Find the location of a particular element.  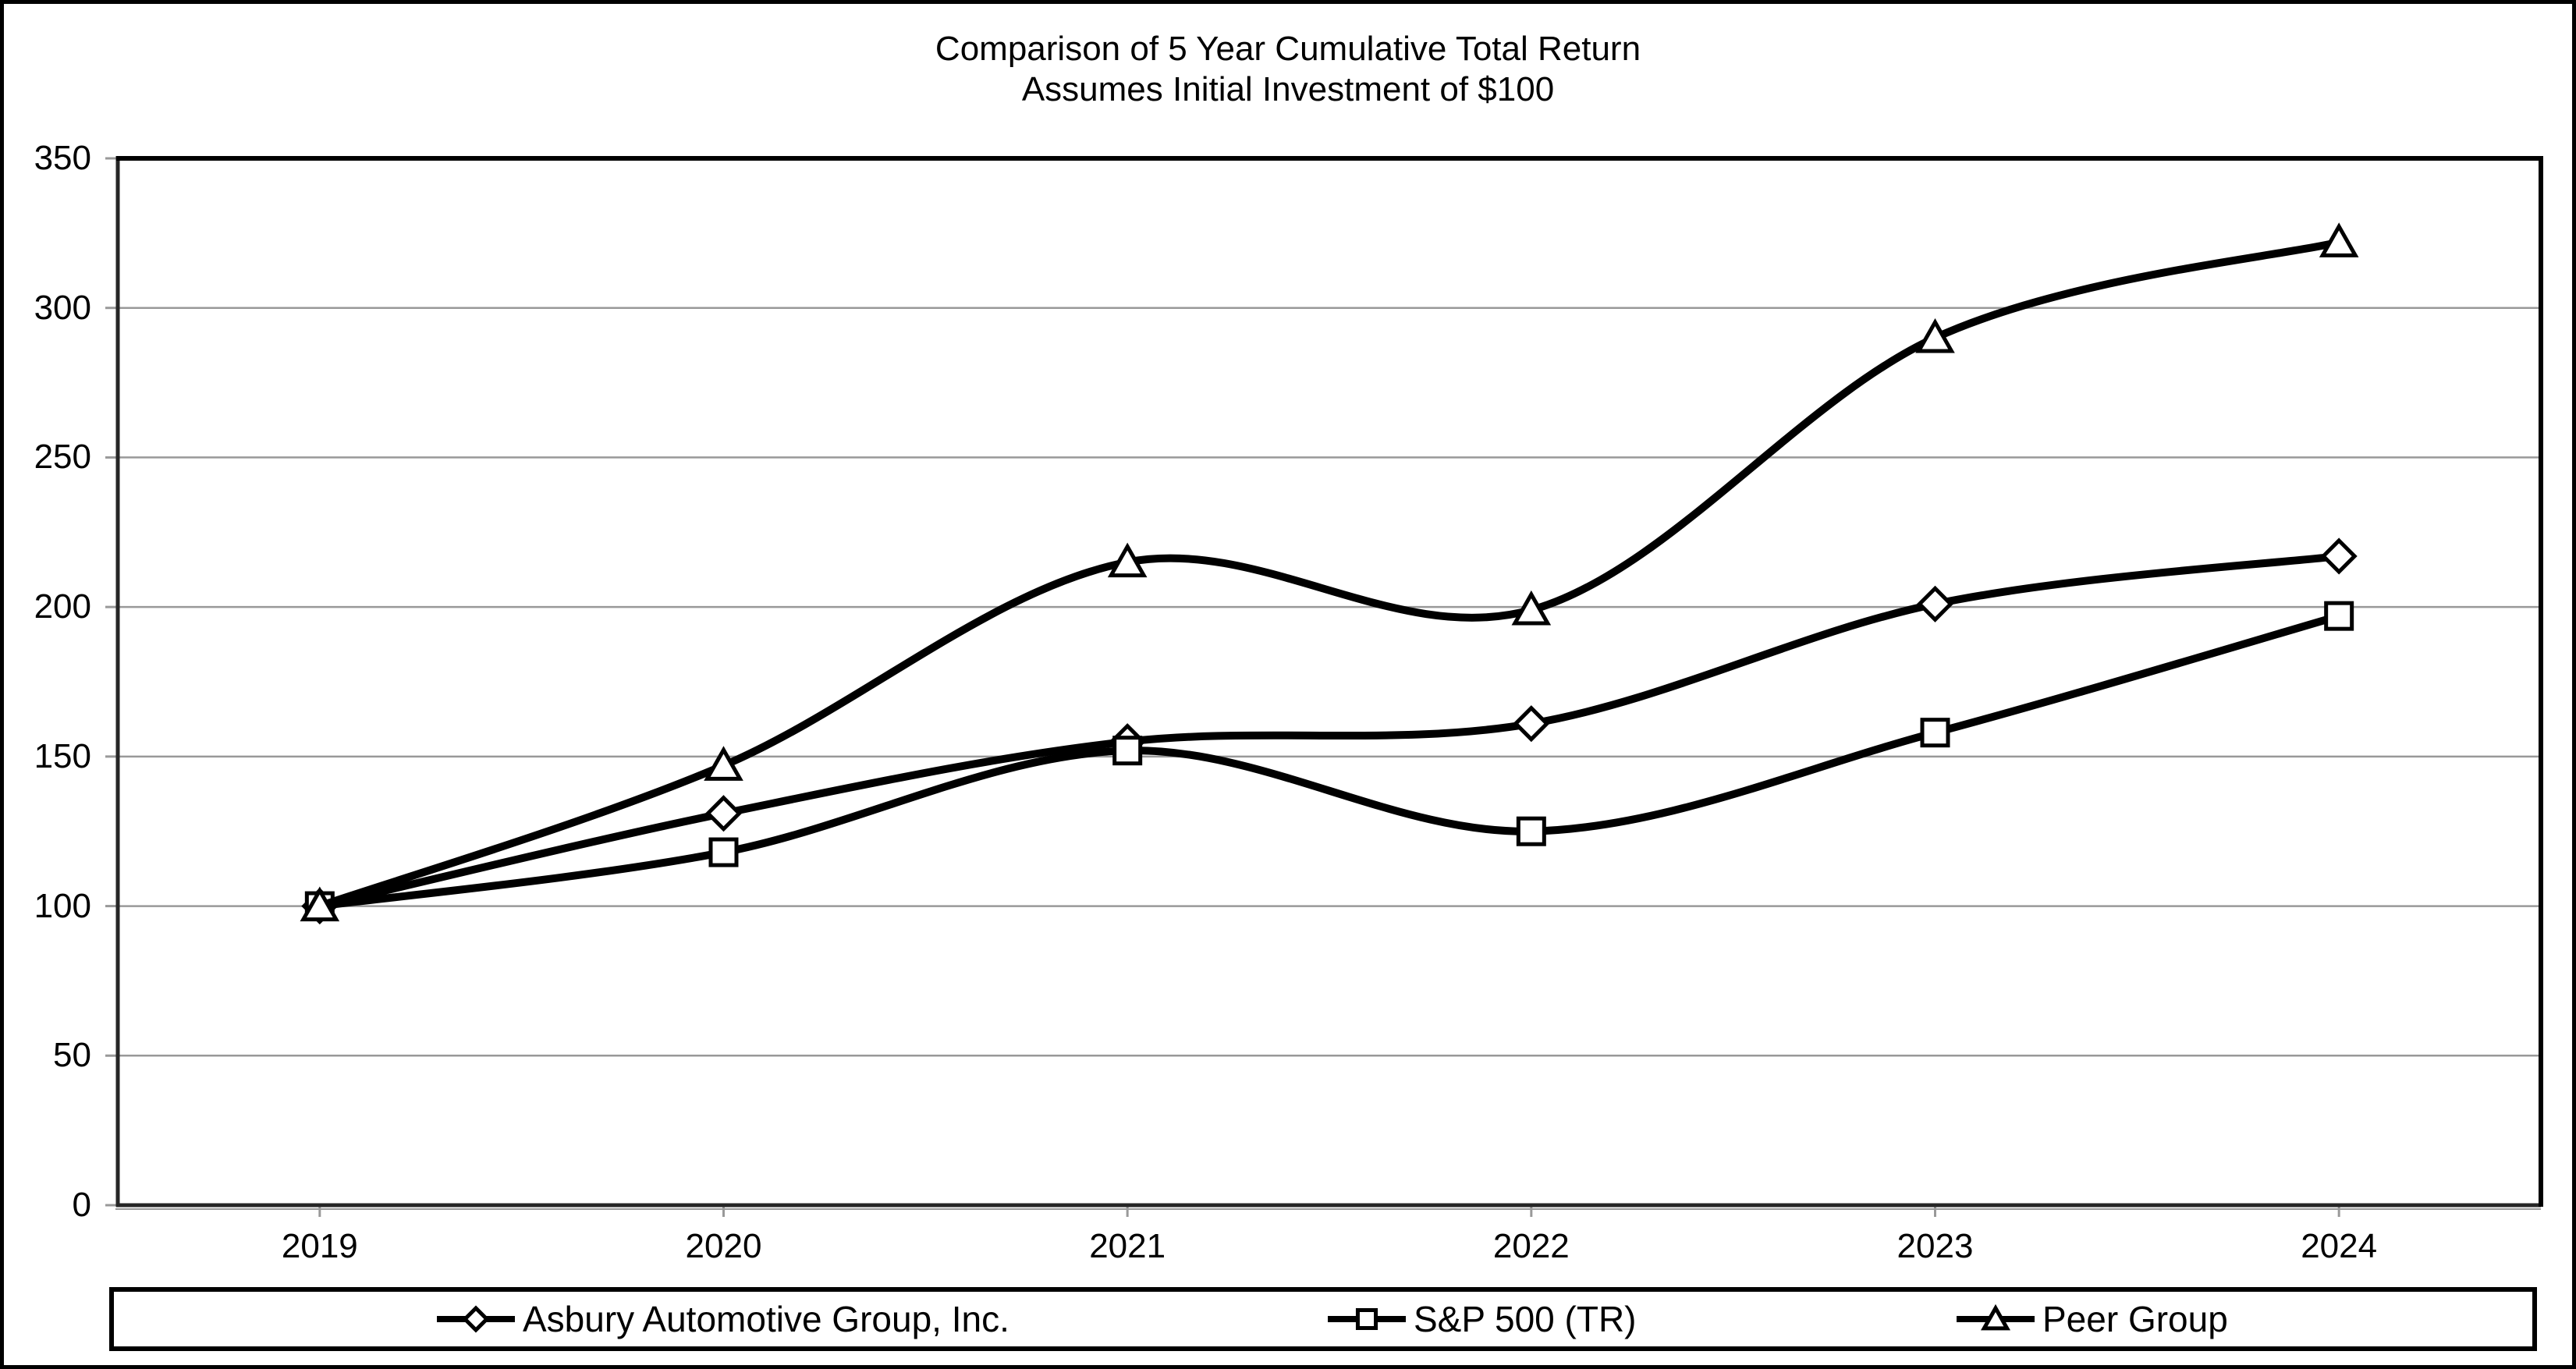

y-tick-label: 350 is located at coordinates (62, 158).